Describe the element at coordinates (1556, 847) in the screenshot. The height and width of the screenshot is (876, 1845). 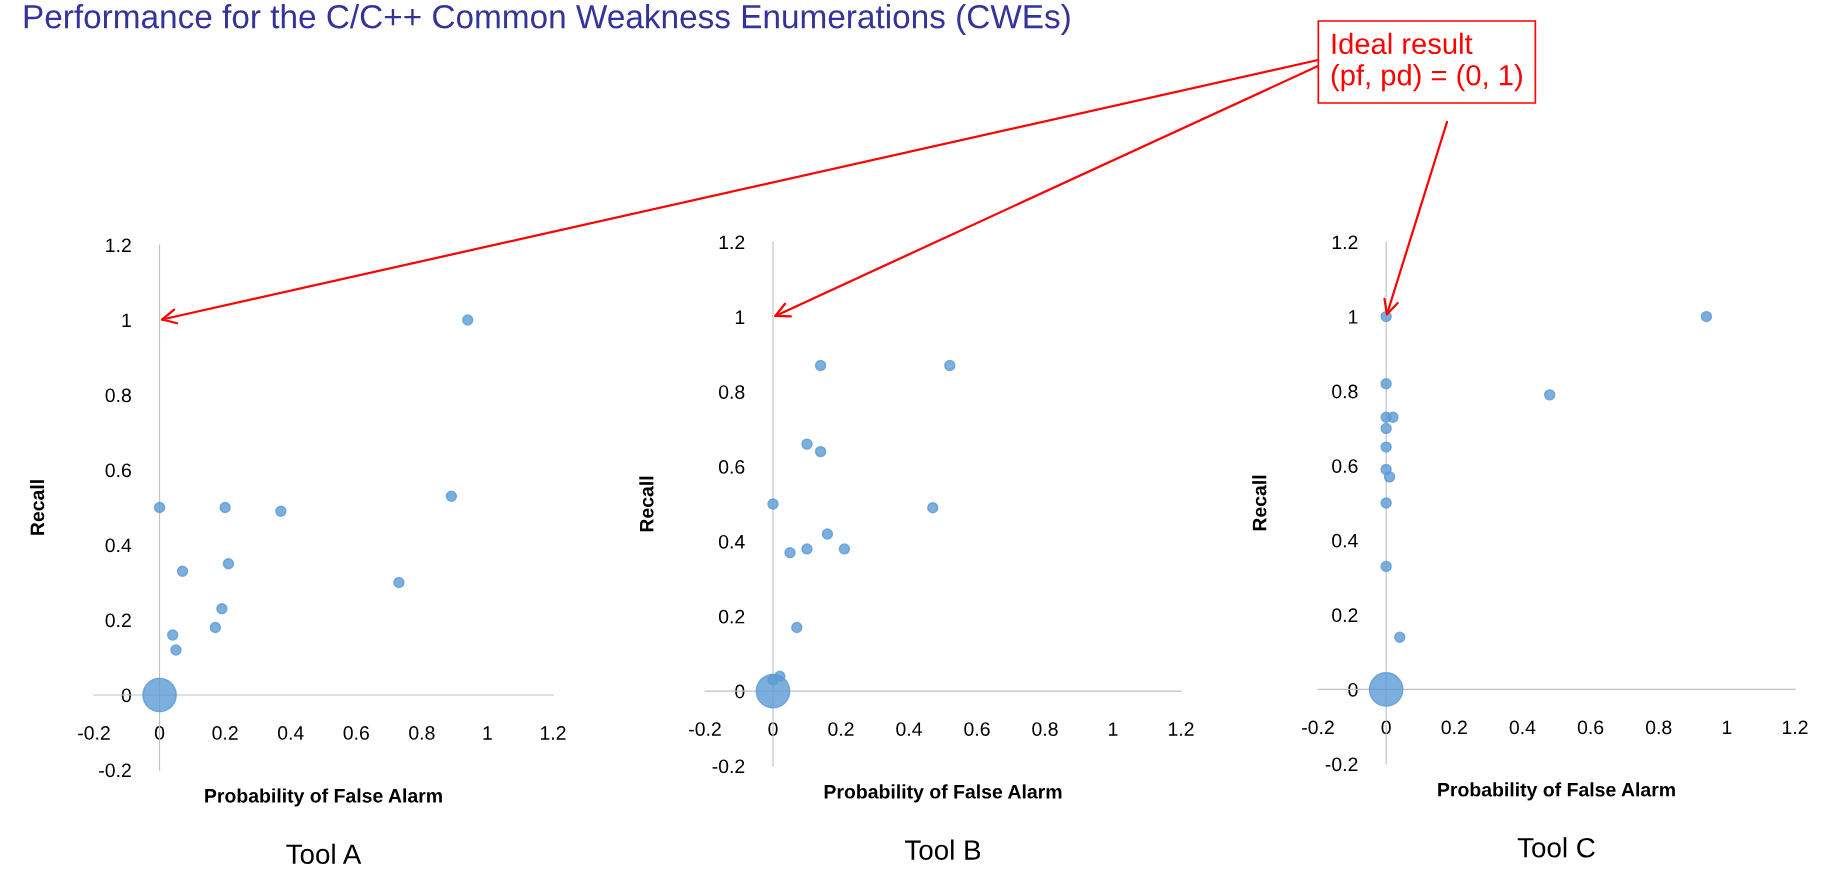
I see `text: Tool C` at that location.